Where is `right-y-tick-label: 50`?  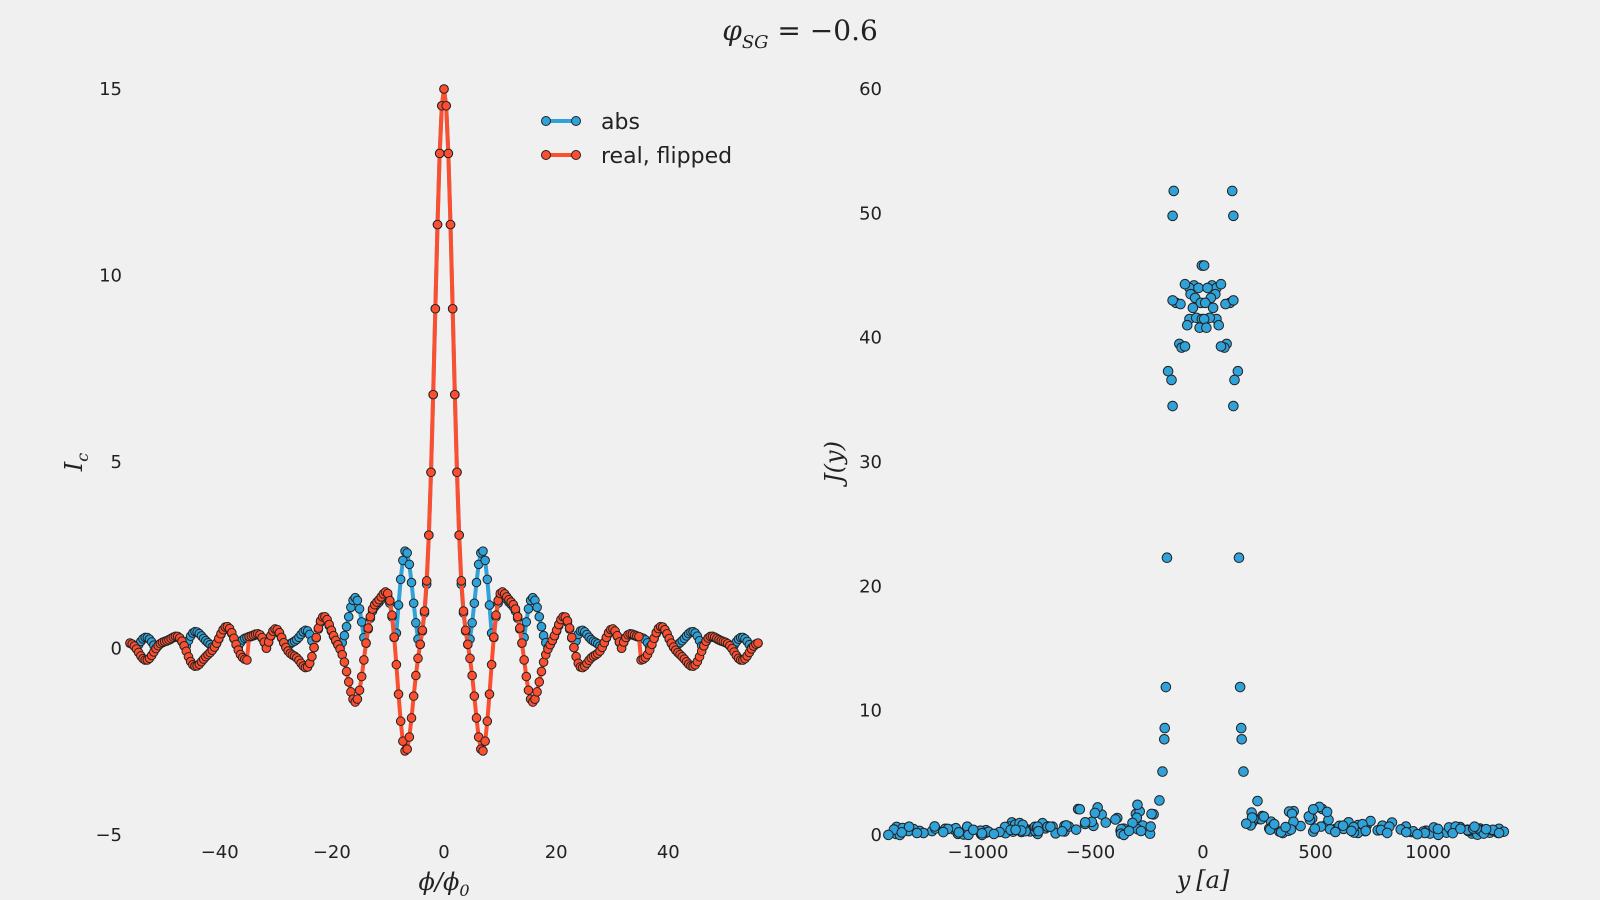
right-y-tick-label: 50 is located at coordinates (870, 213).